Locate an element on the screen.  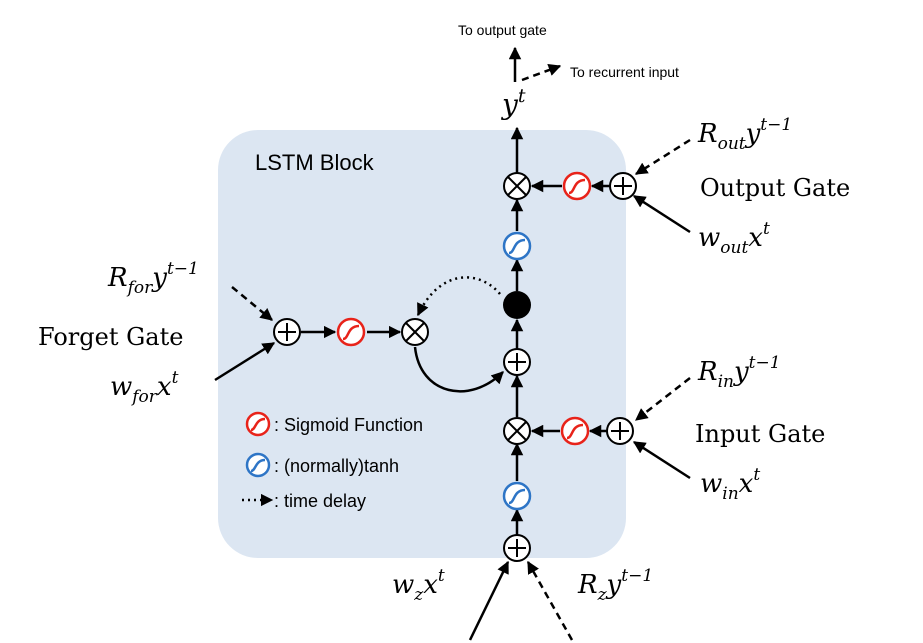
cell-state-node is located at coordinates (517, 305).